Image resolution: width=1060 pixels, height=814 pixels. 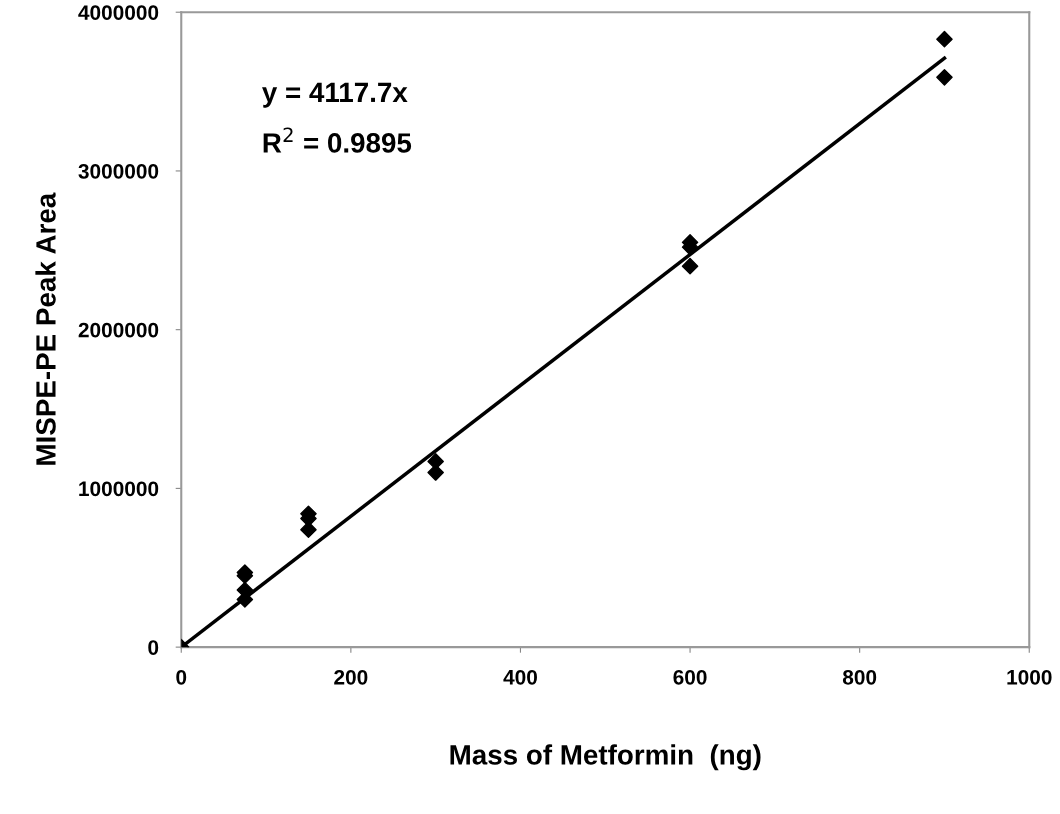 What do you see at coordinates (859, 677) in the screenshot?
I see `x-tick-label: 800` at bounding box center [859, 677].